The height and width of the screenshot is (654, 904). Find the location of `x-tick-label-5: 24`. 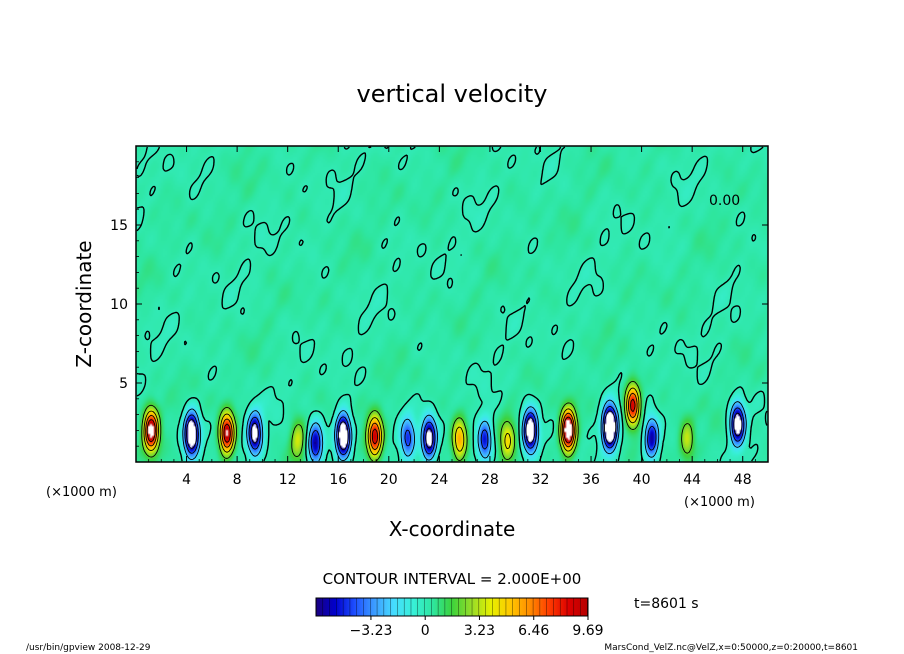

x-tick-label-5: 24 is located at coordinates (439, 480).